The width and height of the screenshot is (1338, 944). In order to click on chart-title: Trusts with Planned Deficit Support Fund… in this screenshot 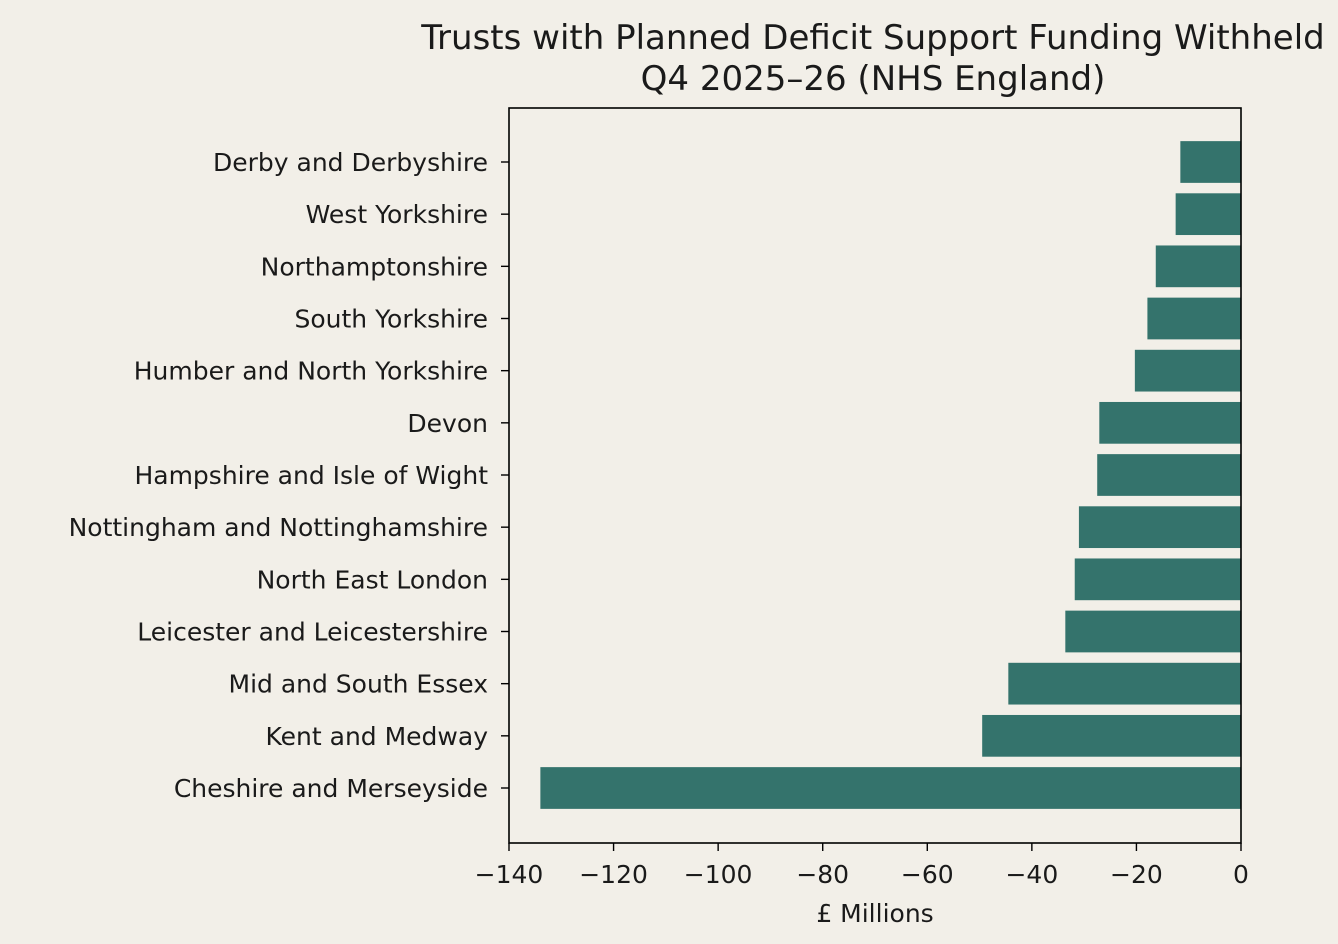, I will do `click(872, 38)`.